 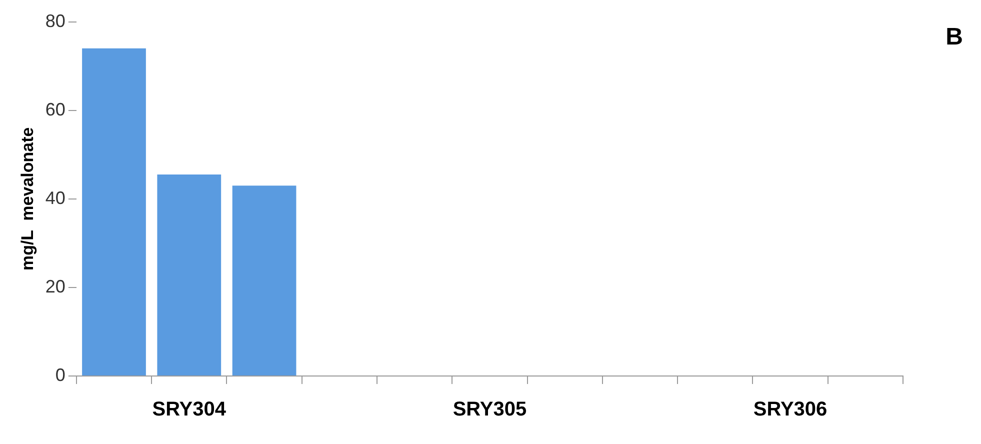 What do you see at coordinates (790, 409) in the screenshot?
I see `x-tick-label: SRY306` at bounding box center [790, 409].